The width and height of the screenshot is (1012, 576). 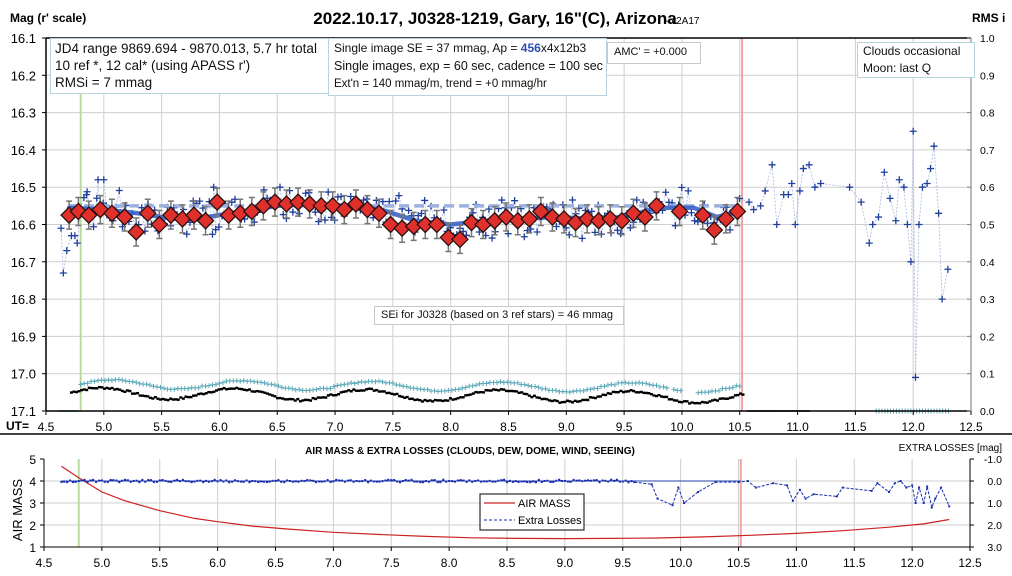 I want to click on amc-box: AMC' = +0.000, so click(x=654, y=53).